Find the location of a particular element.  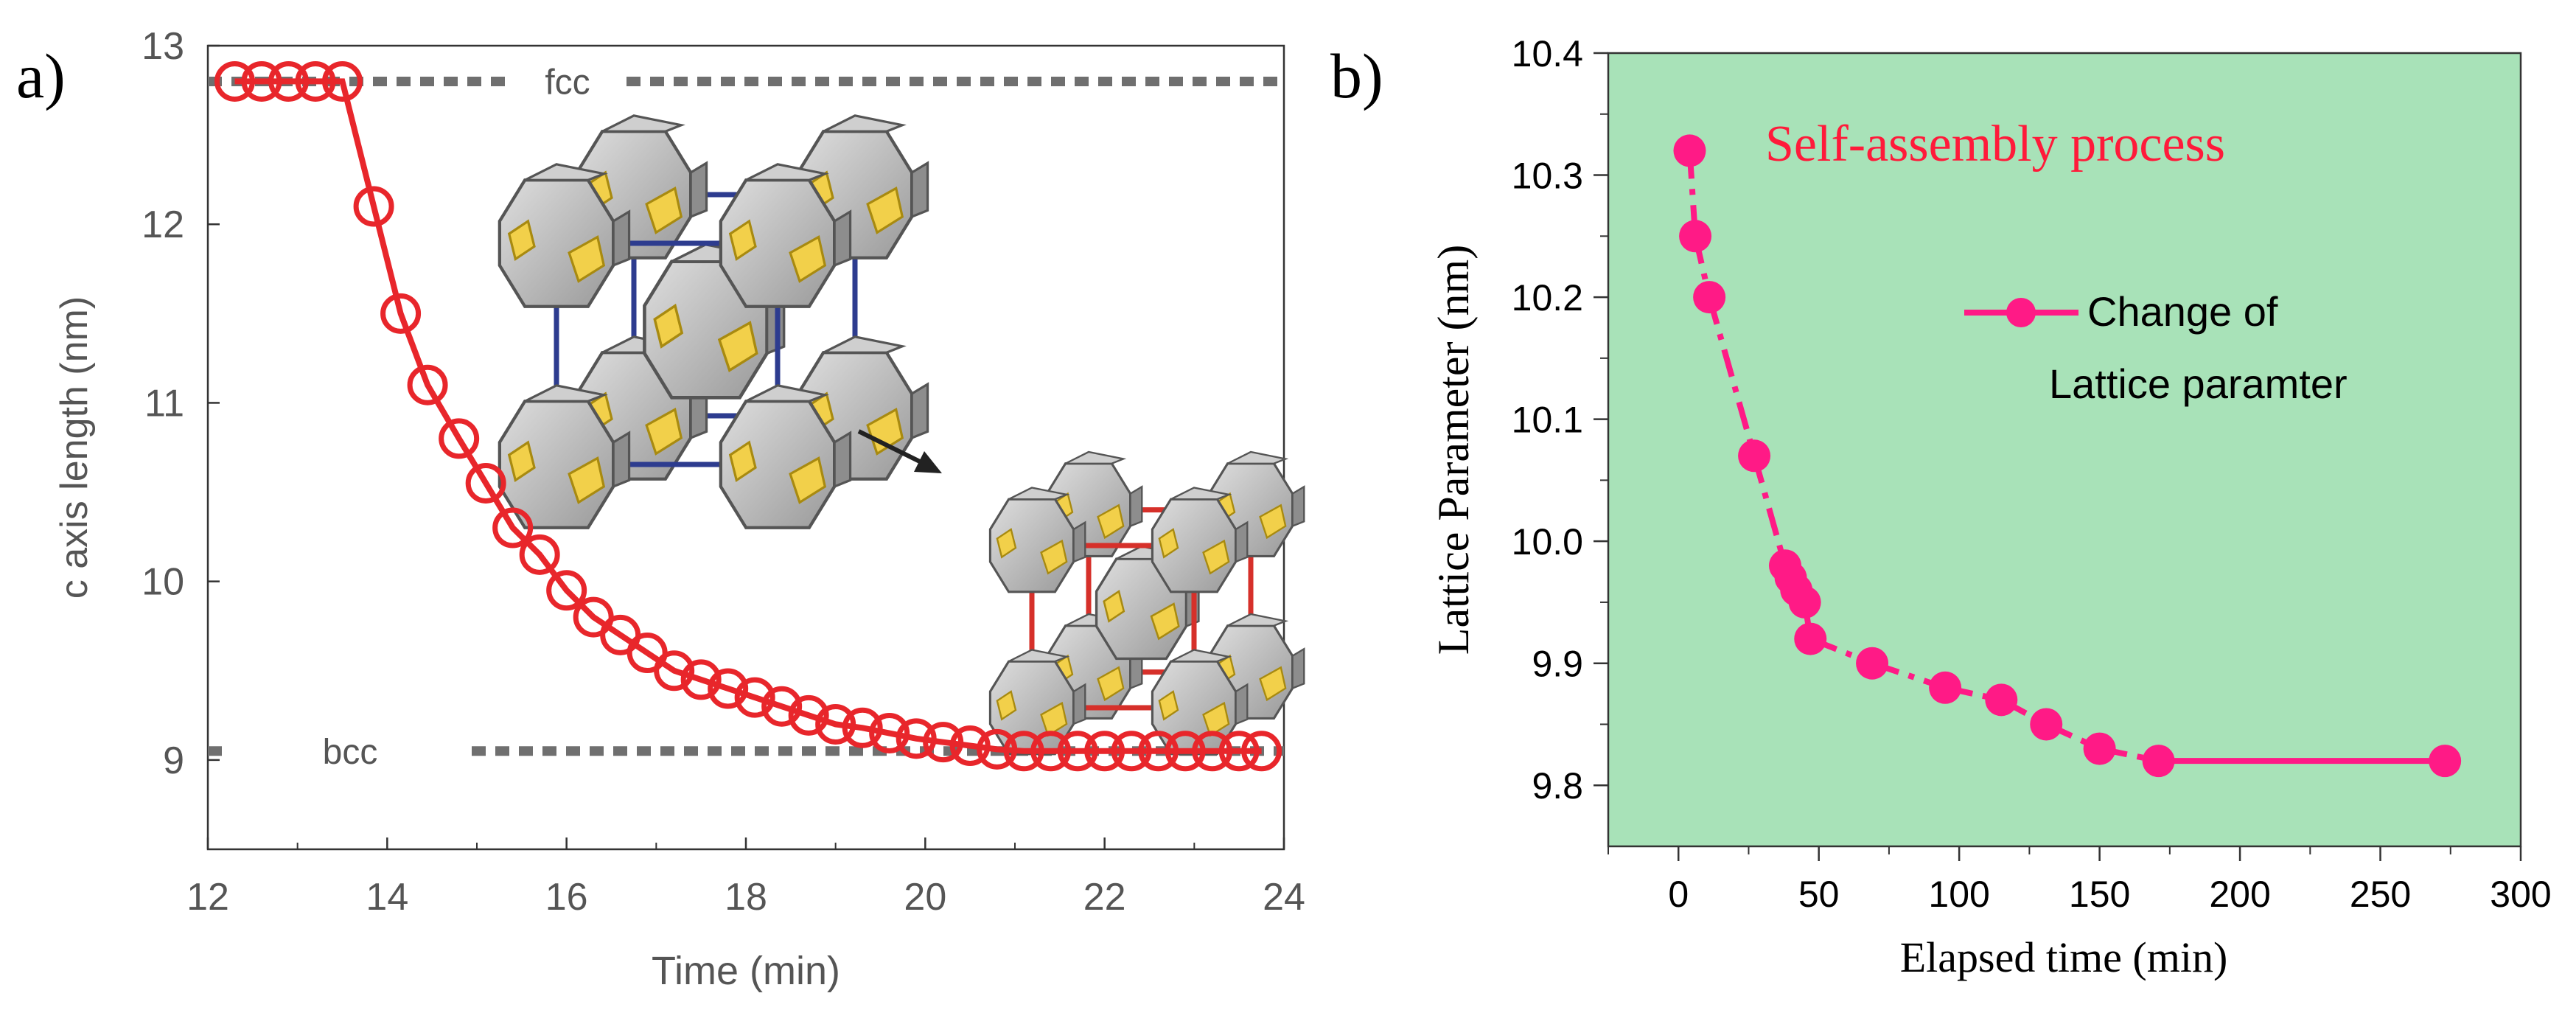

panel-a-y-axis-label: c axis length (nm) is located at coordinates (74, 448).